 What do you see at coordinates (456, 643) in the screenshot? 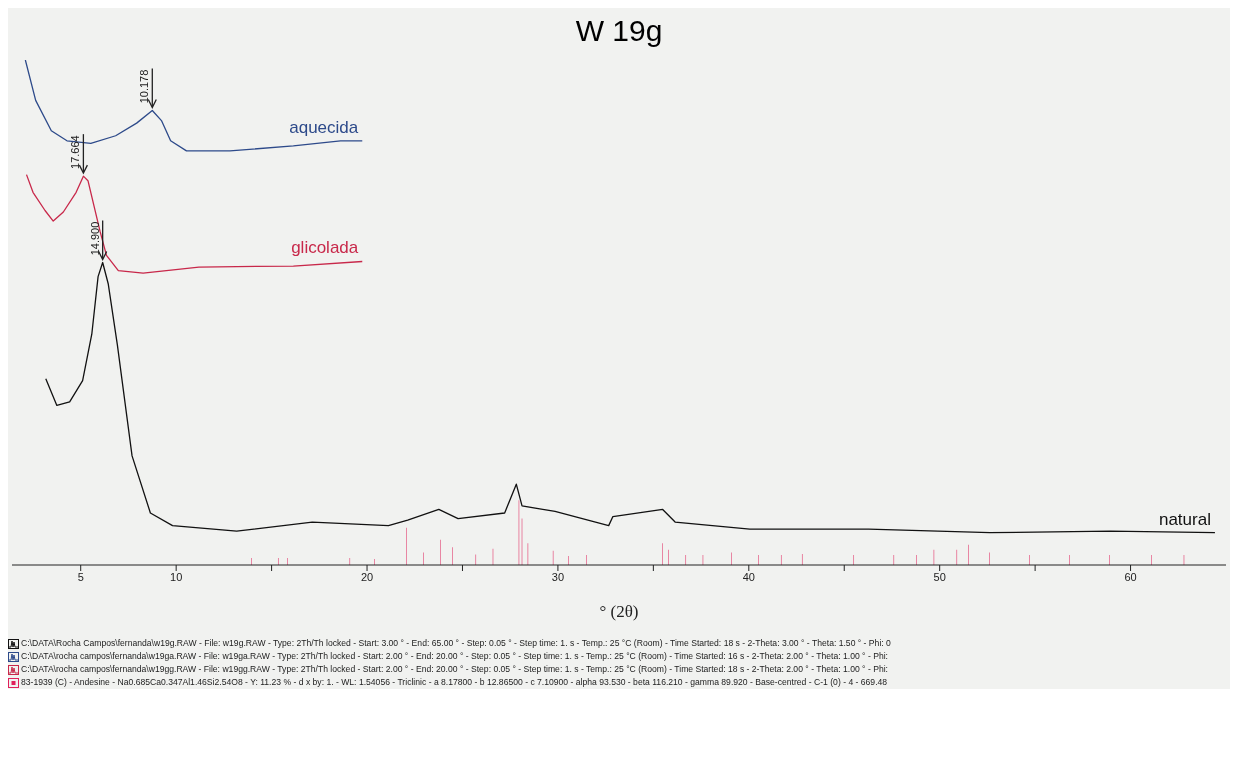
I see `text: C:\DATA\Rocha Campos\fernanda\w19g.RAW - File: w19g.RAW - Type: 2Th/Th locked - Start: 3.00 ° - End: 65.00 ° - Step: 0.05 ° - Step time: 1. s - Temp.: 25 °C (Room) - Time Started: 18 s - 2-Theta: 3.00 ° - Theta: 1.50 ° - Phi: 0` at bounding box center [456, 643].